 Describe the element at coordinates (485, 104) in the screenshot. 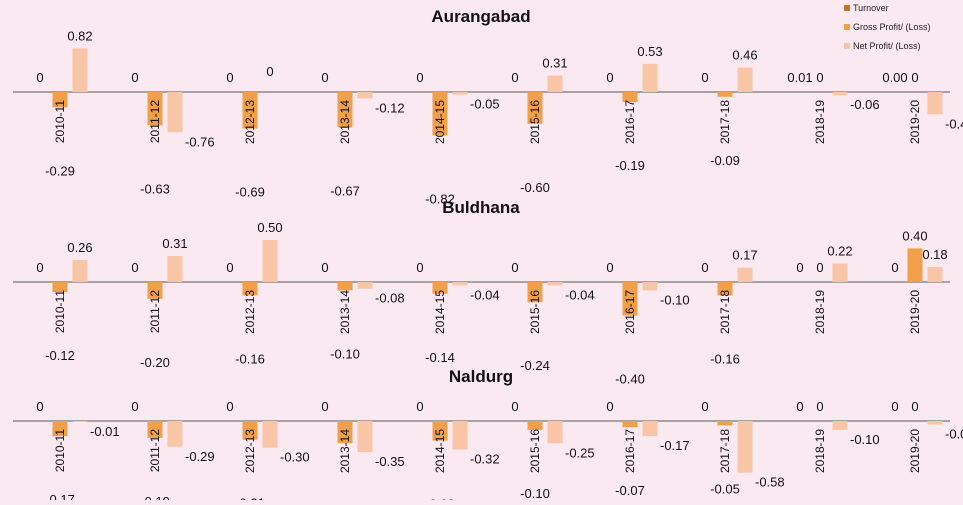

I see `net-profit-label: -0.05` at that location.